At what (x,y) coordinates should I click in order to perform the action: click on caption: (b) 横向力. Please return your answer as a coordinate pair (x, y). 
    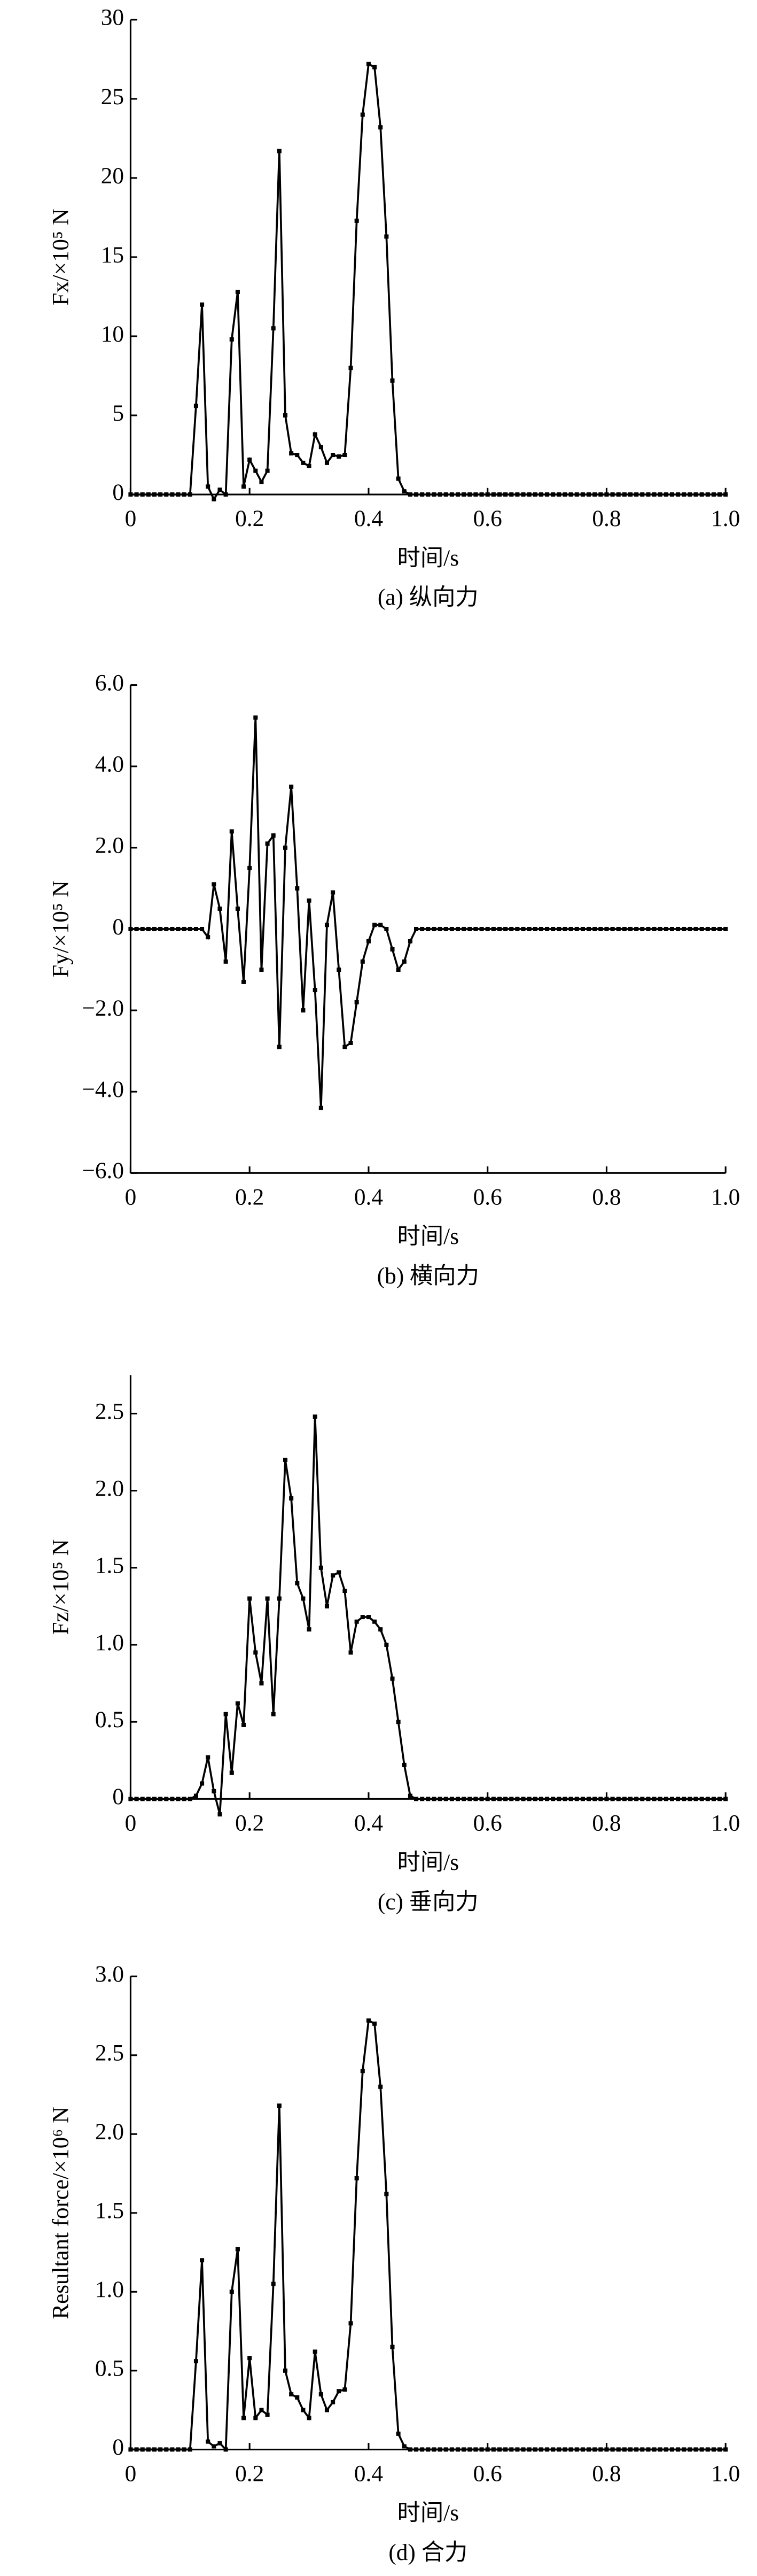
    Looking at the image, I should click on (428, 1276).